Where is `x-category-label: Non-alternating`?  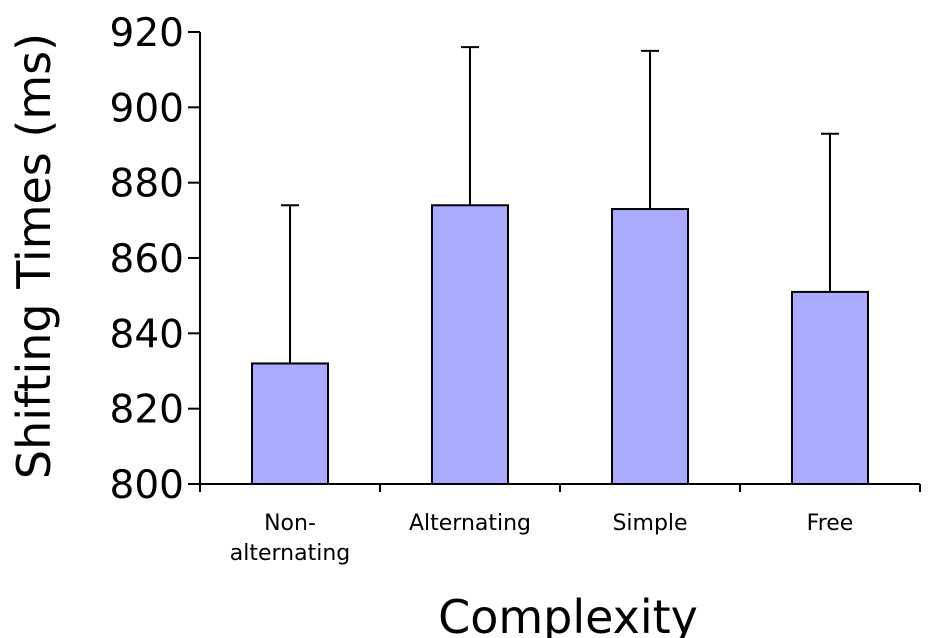
x-category-label: Non-alternating is located at coordinates (290, 538).